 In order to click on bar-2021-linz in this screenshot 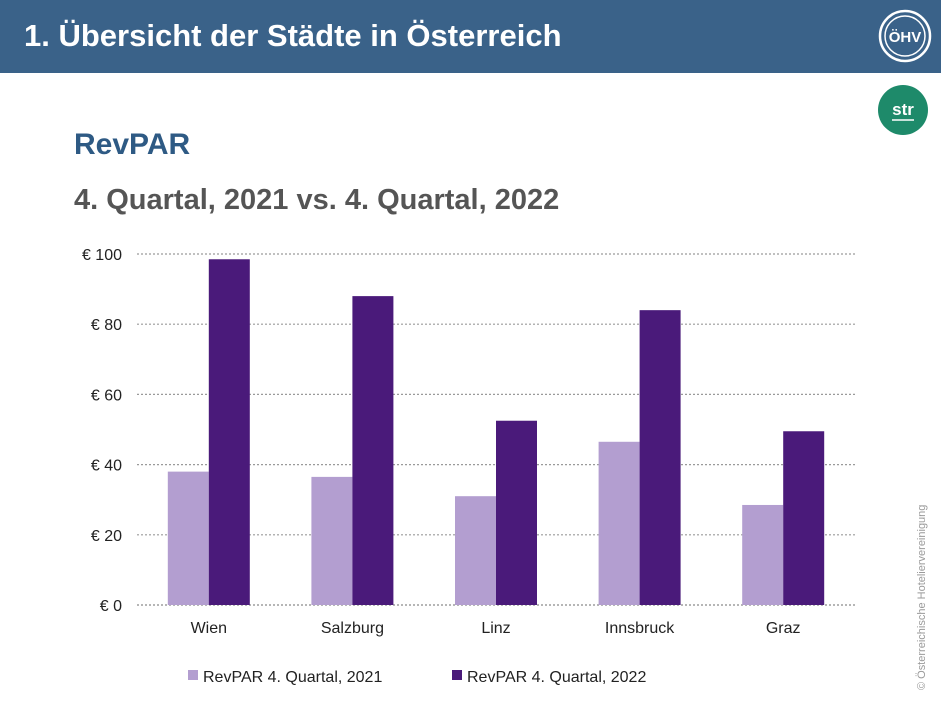, I will do `click(475, 550)`.